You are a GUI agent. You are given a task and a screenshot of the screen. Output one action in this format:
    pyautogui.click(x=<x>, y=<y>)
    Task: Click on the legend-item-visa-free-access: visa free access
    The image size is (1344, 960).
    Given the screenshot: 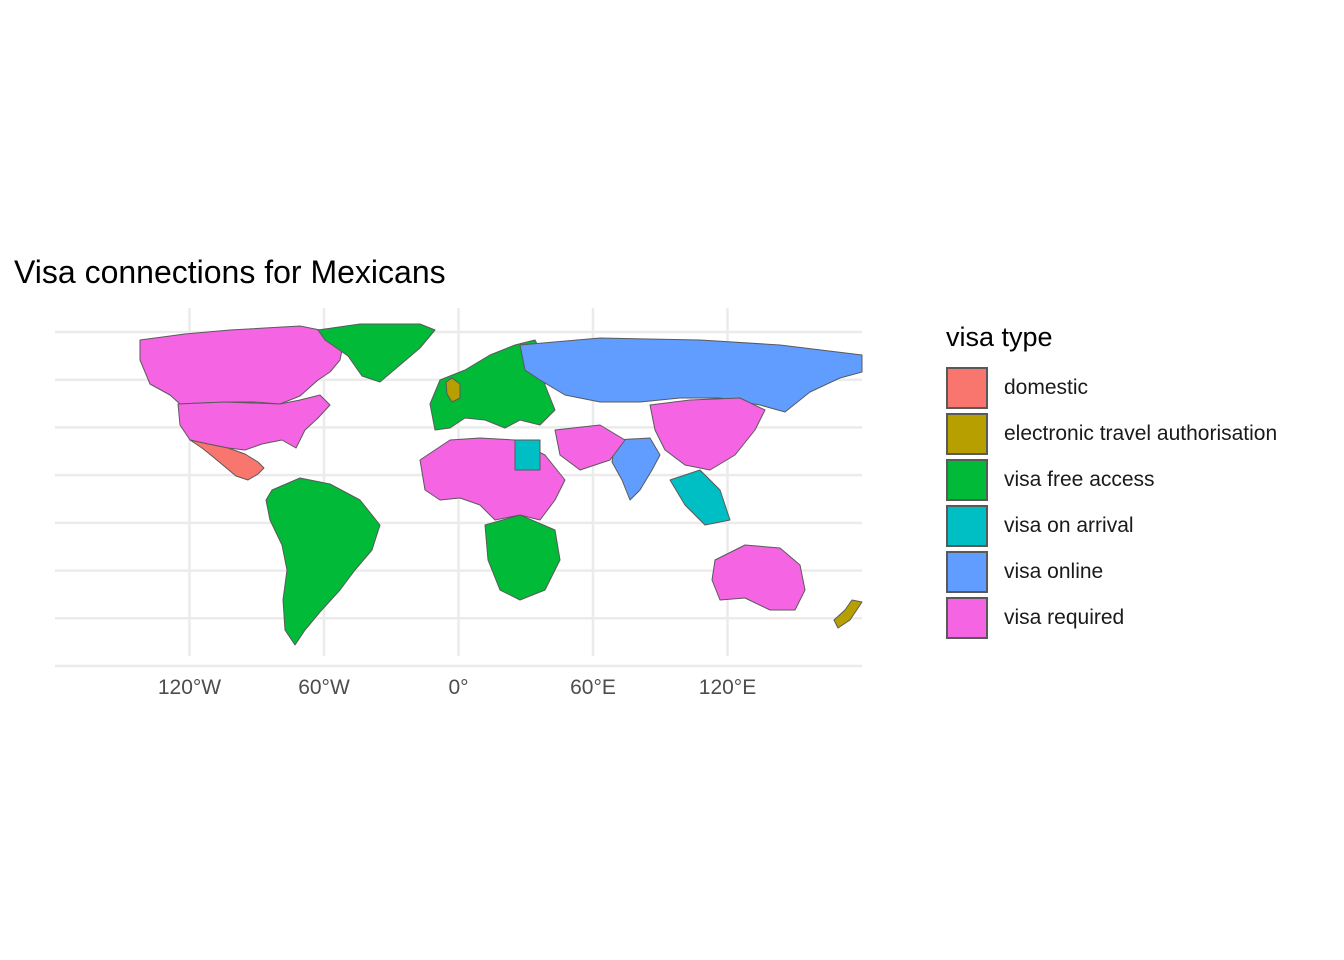 What is the action you would take?
    pyautogui.click(x=1111, y=480)
    